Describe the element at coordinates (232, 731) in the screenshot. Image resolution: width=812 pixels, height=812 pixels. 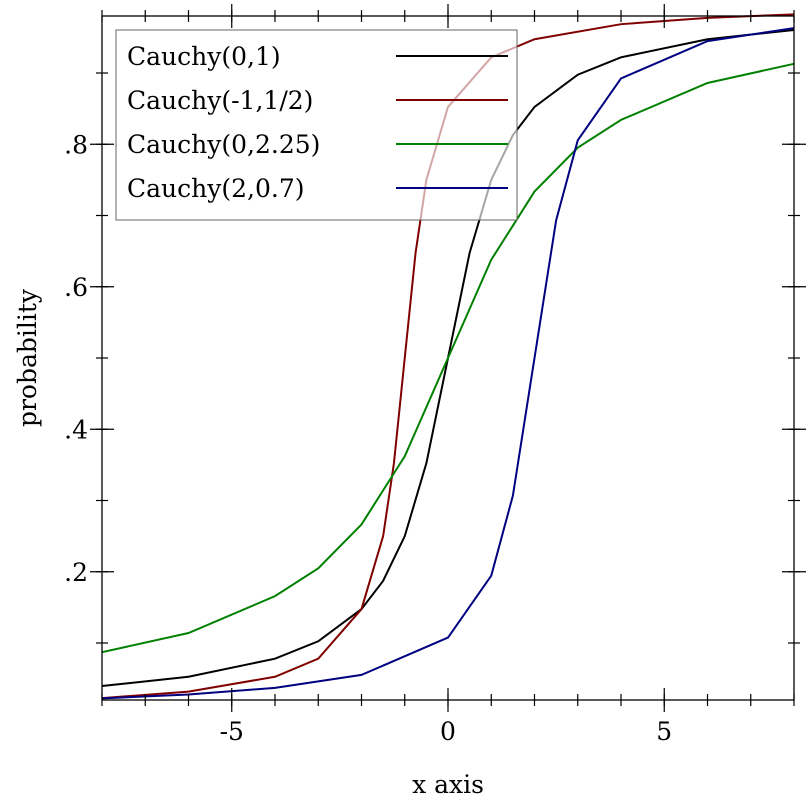
I see `x-tick-label: -5` at that location.